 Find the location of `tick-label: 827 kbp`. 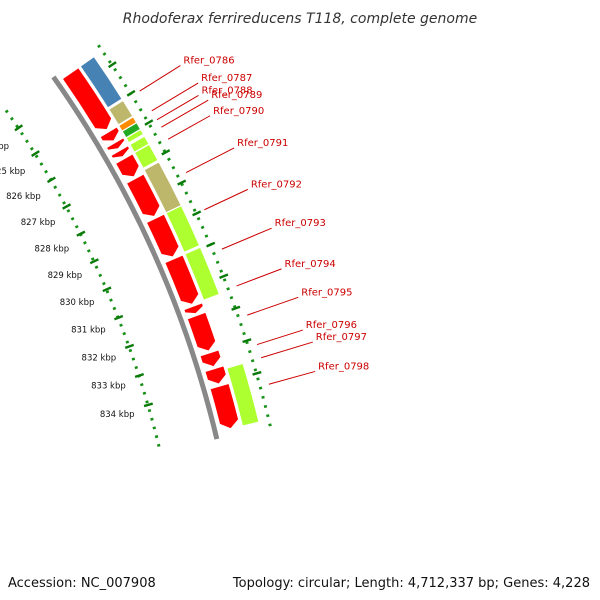

tick-label: 827 kbp is located at coordinates (38, 223).